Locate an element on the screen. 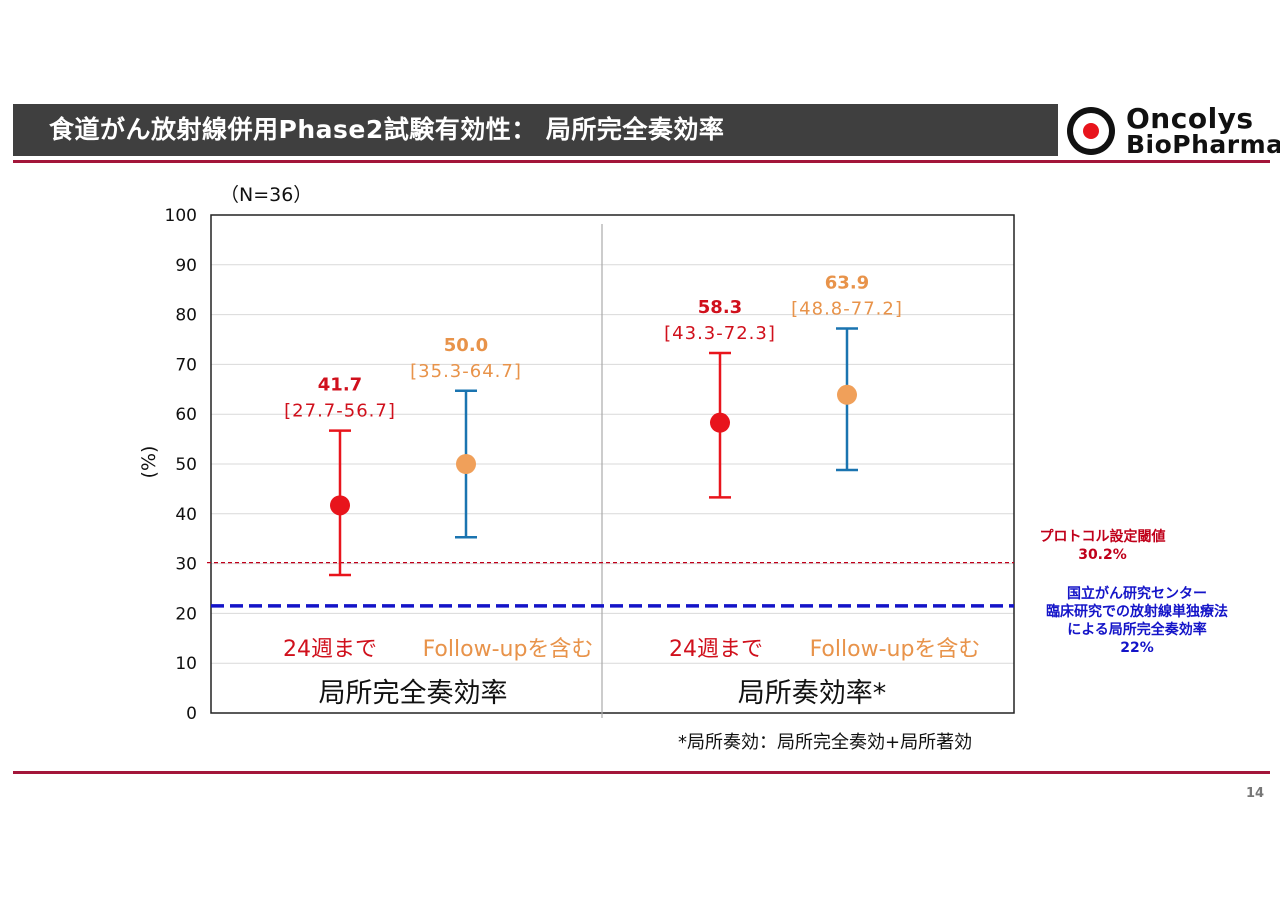  ci-label: [27.7-56.7] is located at coordinates (340, 411).